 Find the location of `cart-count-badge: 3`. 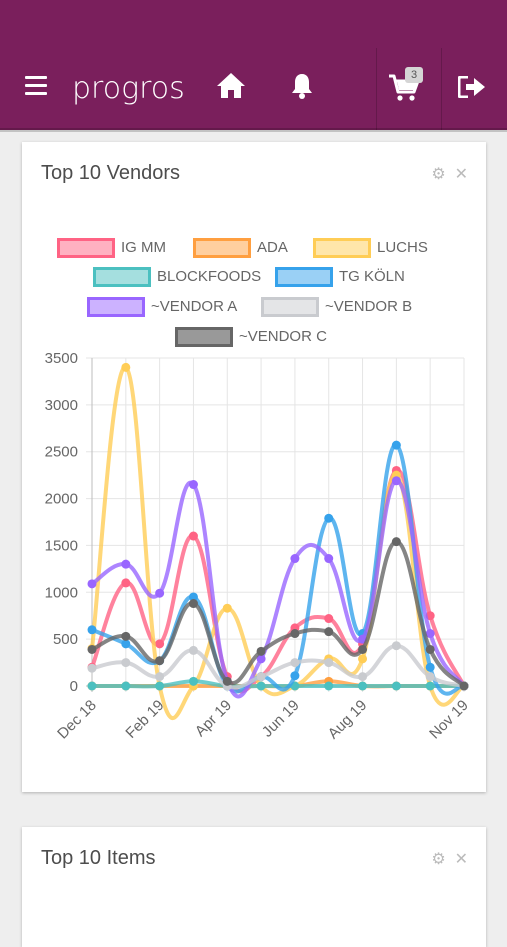

cart-count-badge: 3 is located at coordinates (414, 75).